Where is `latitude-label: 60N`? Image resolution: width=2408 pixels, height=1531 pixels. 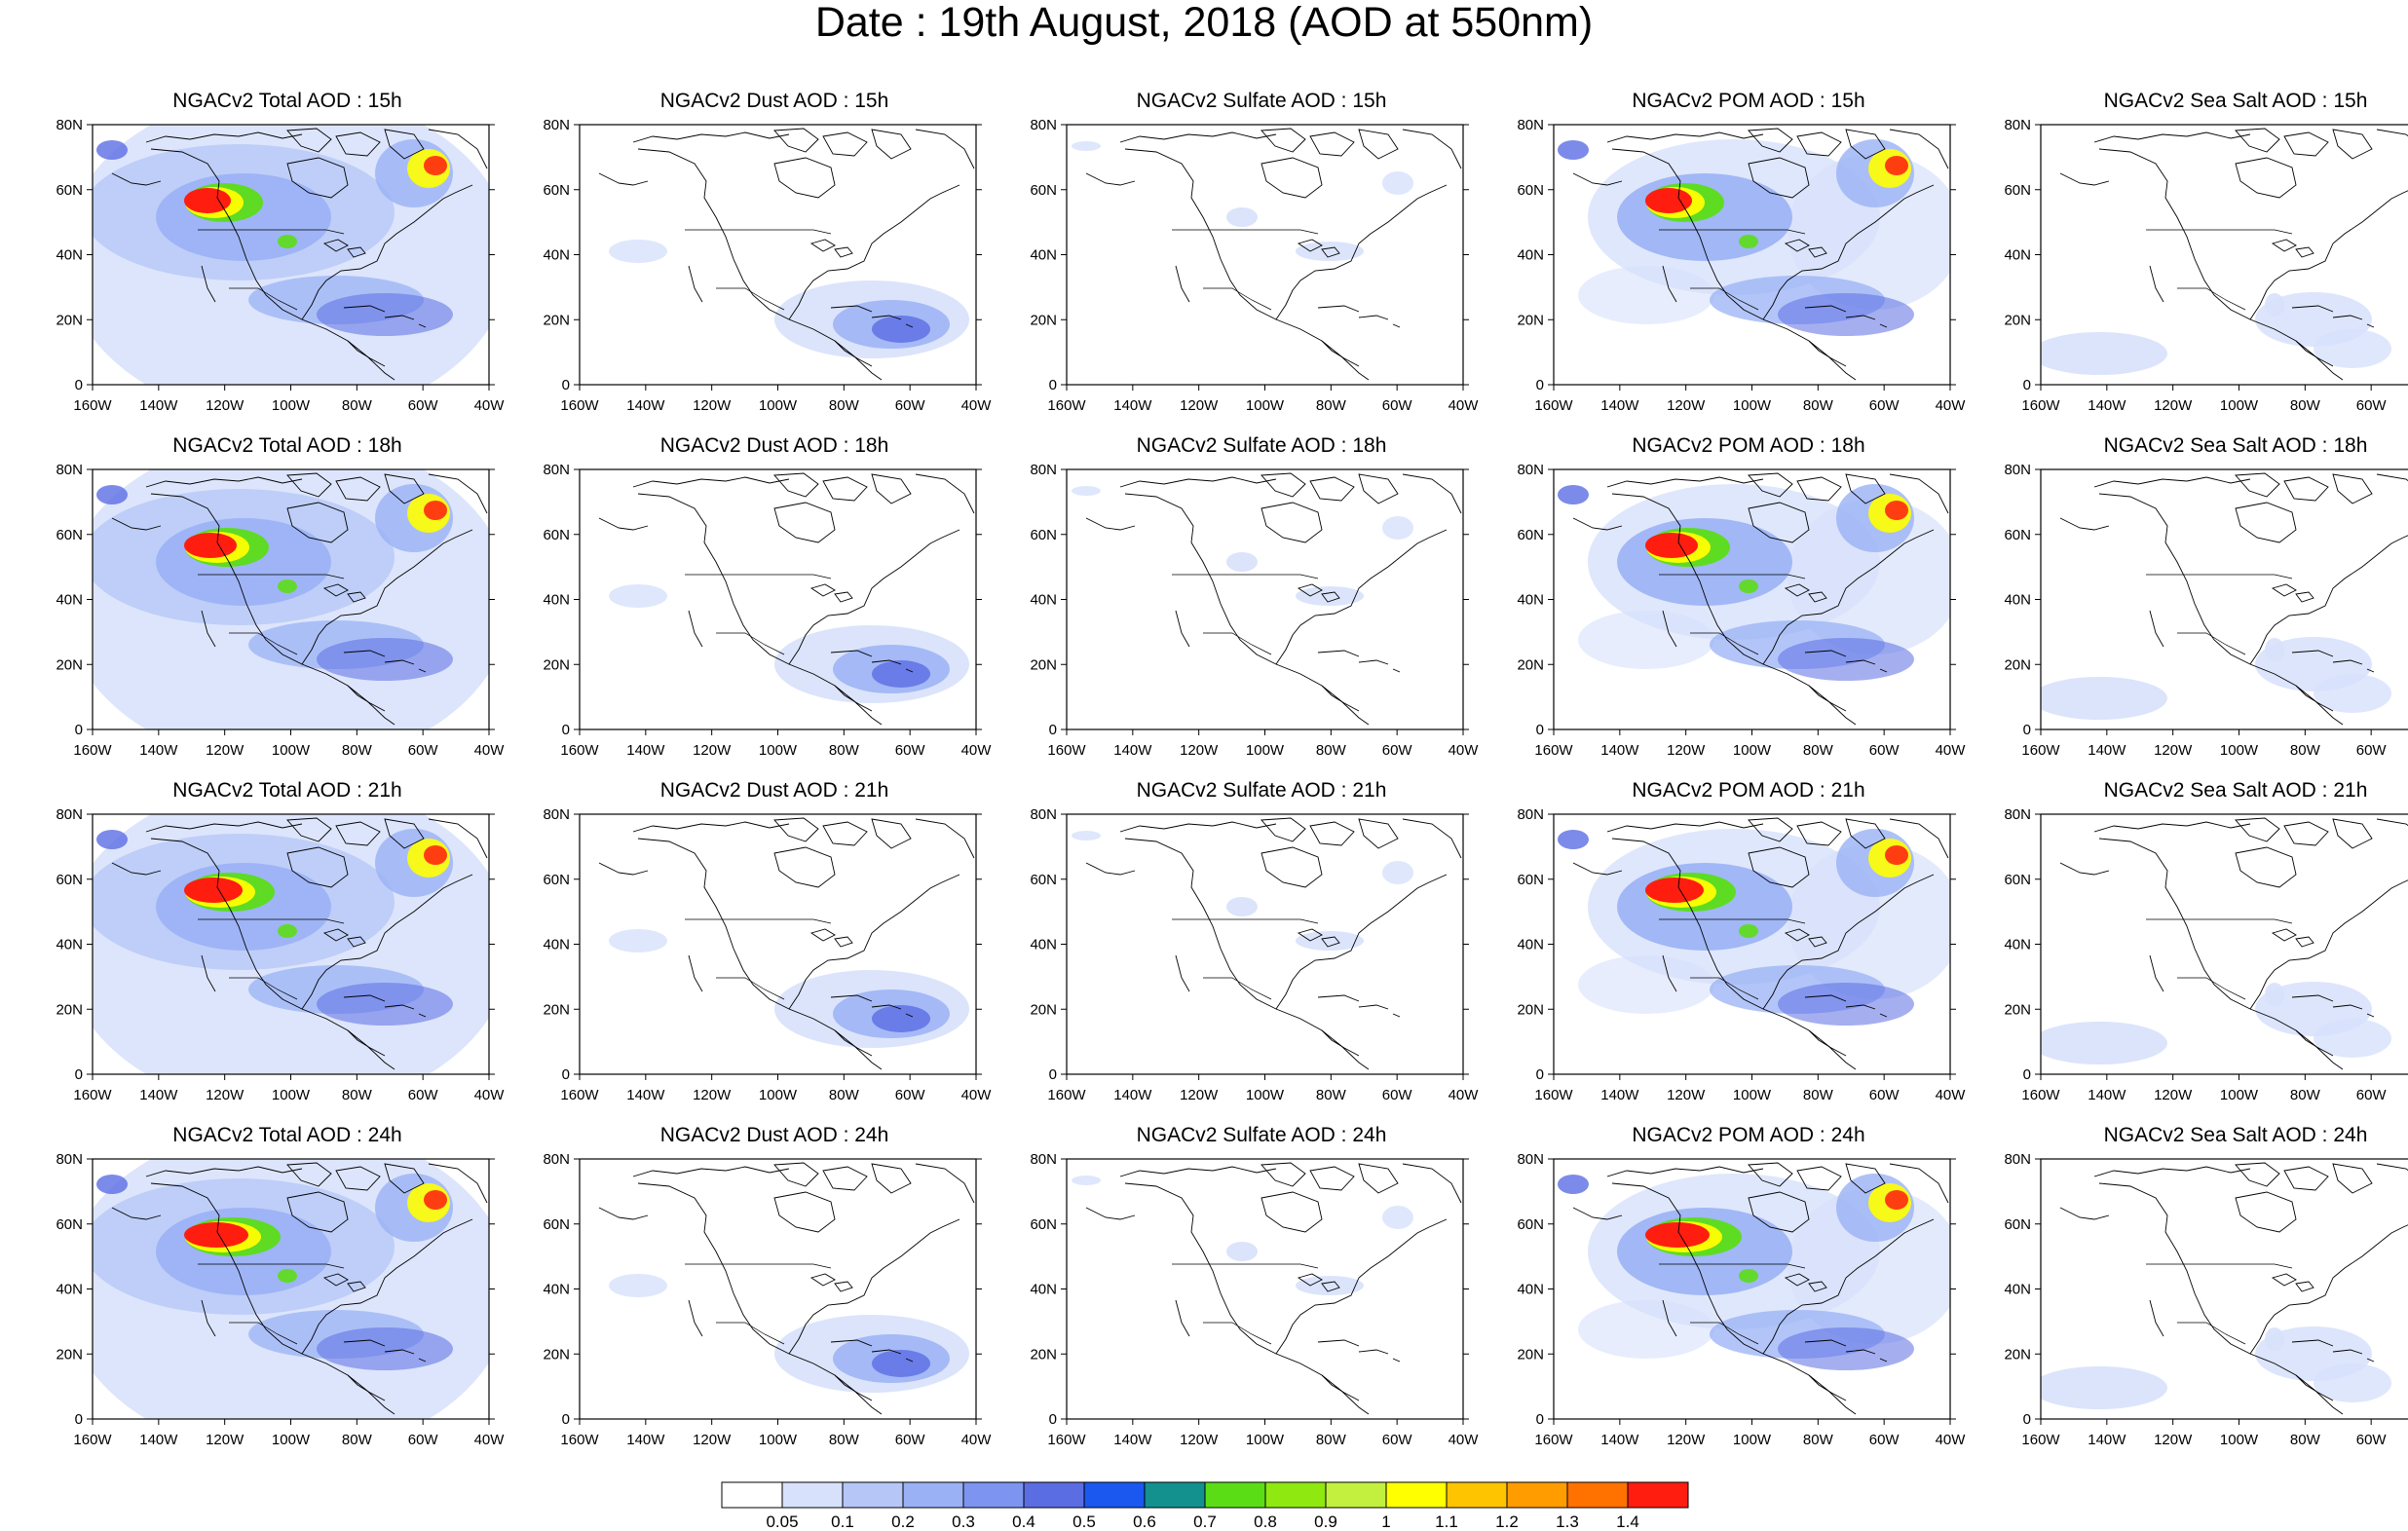
latitude-label: 60N is located at coordinates (69, 880).